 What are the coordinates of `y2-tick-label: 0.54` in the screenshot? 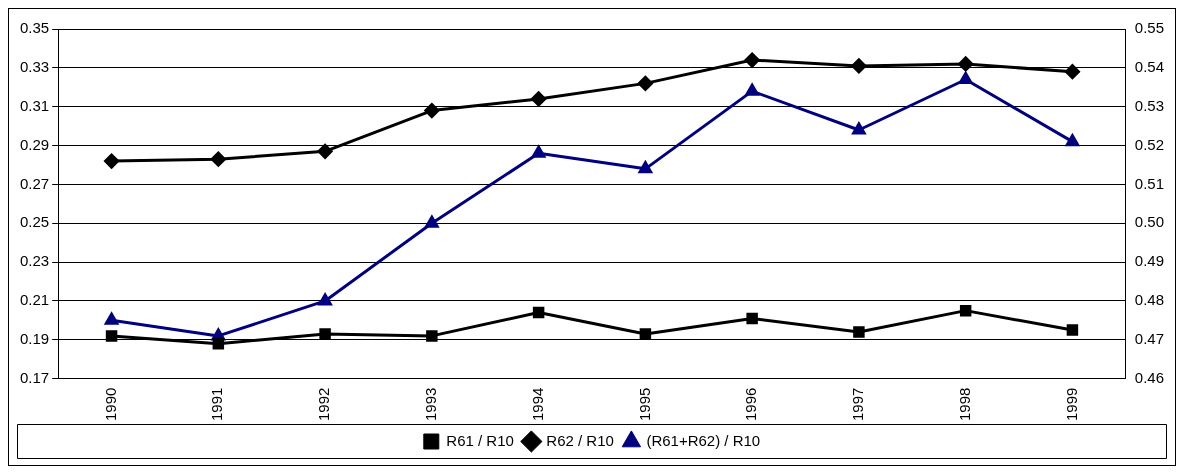 It's located at (1149, 66).